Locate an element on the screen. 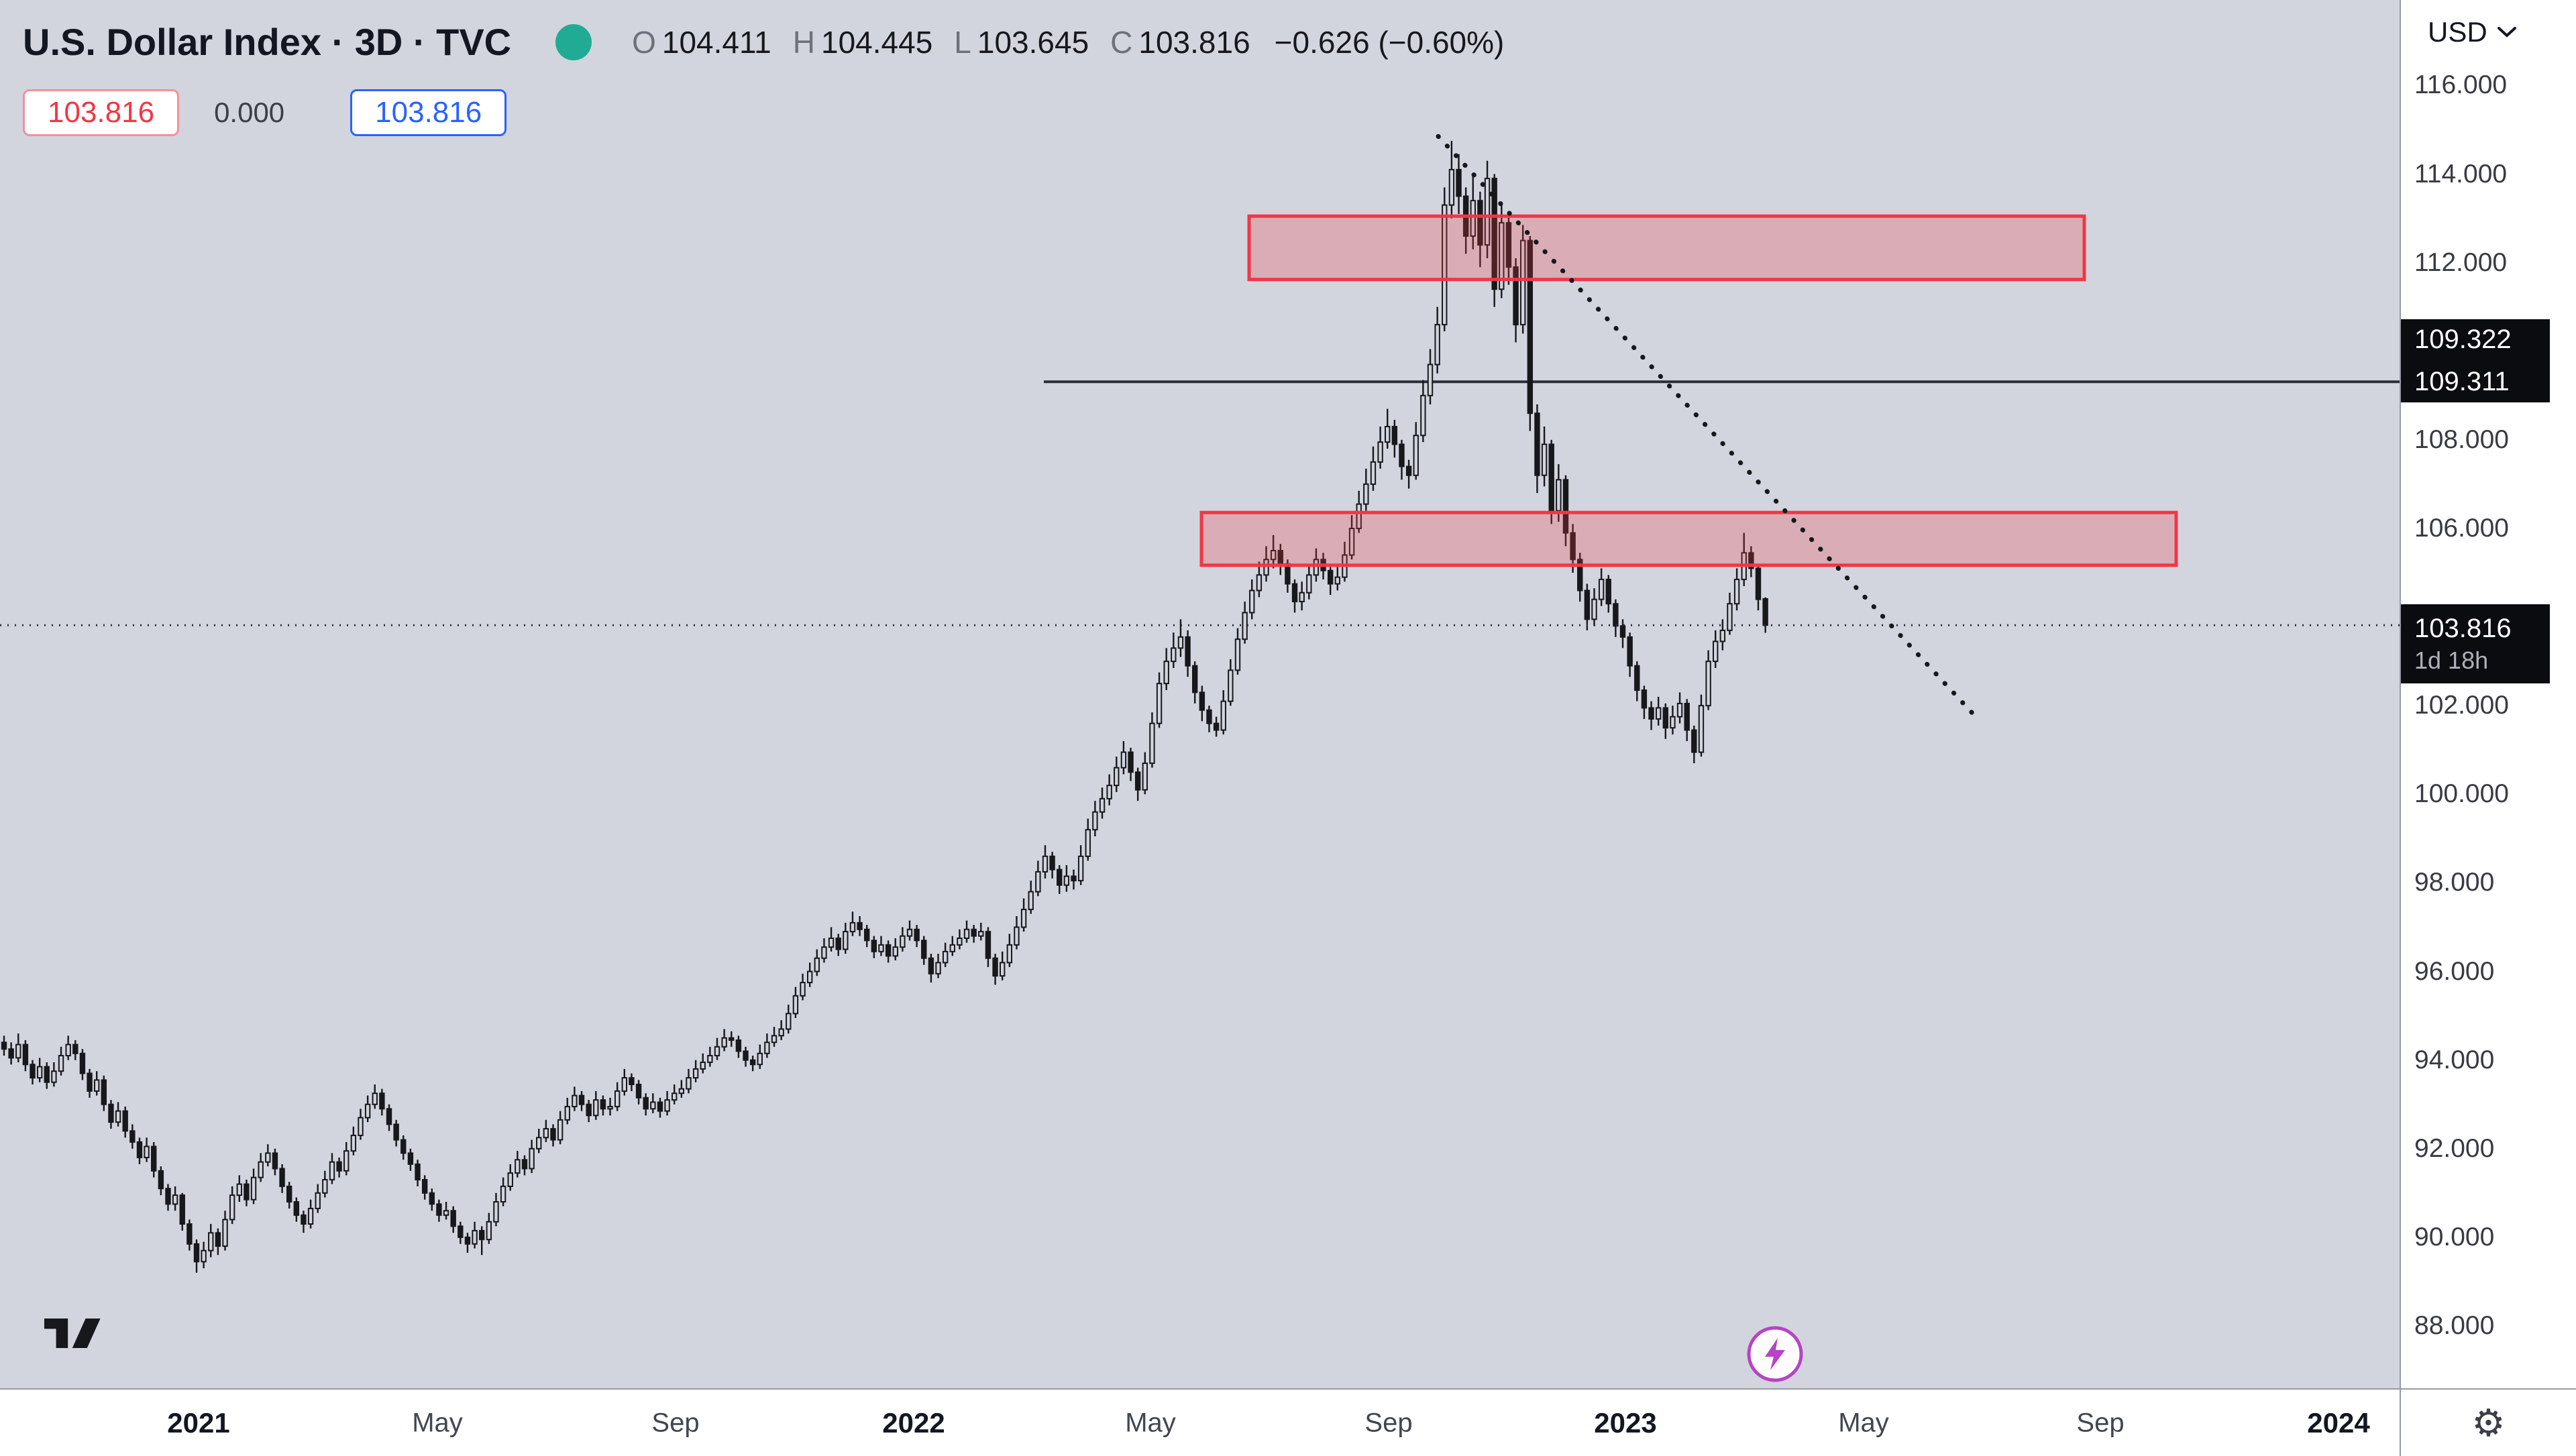 The width and height of the screenshot is (2576, 1456). price-tick-label: 102.000 is located at coordinates (2461, 705).